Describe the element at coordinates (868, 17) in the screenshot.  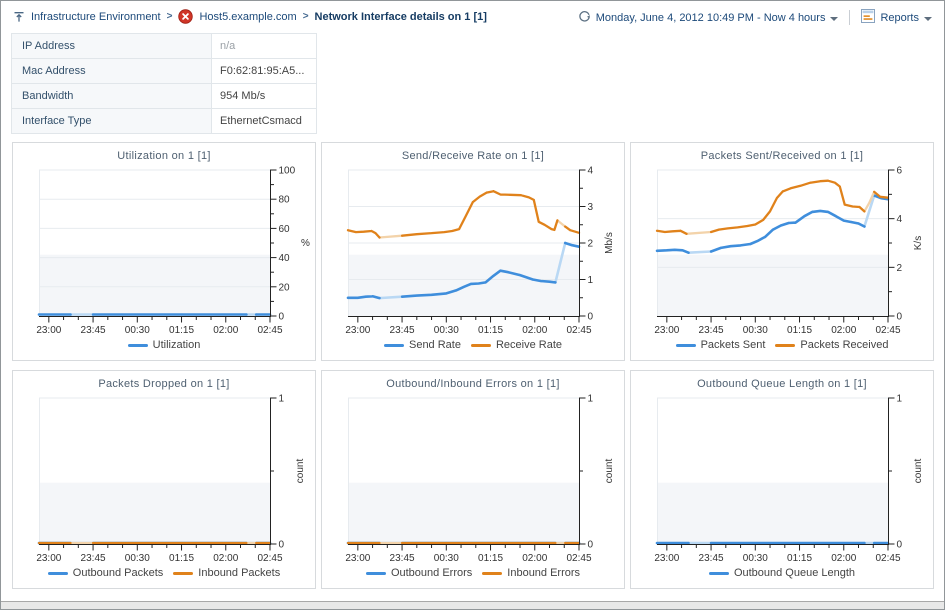
I see `reports-icon` at that location.